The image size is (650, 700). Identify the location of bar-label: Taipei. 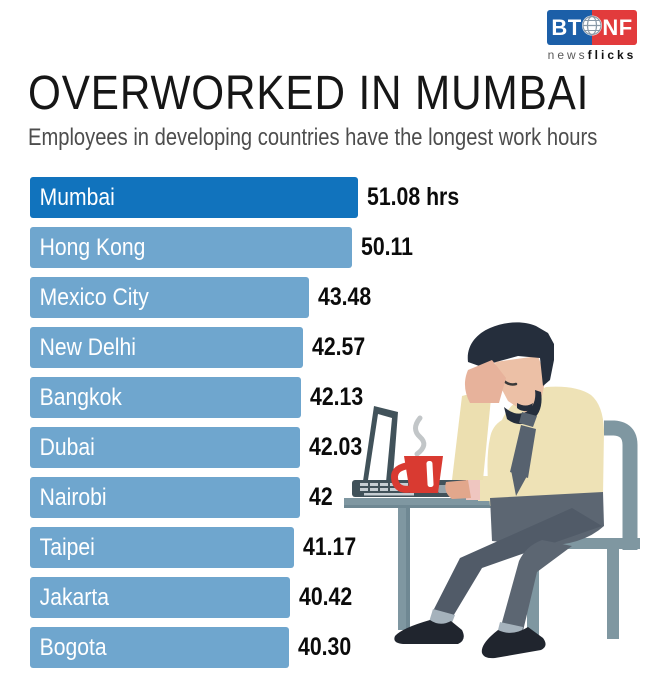
(67, 547).